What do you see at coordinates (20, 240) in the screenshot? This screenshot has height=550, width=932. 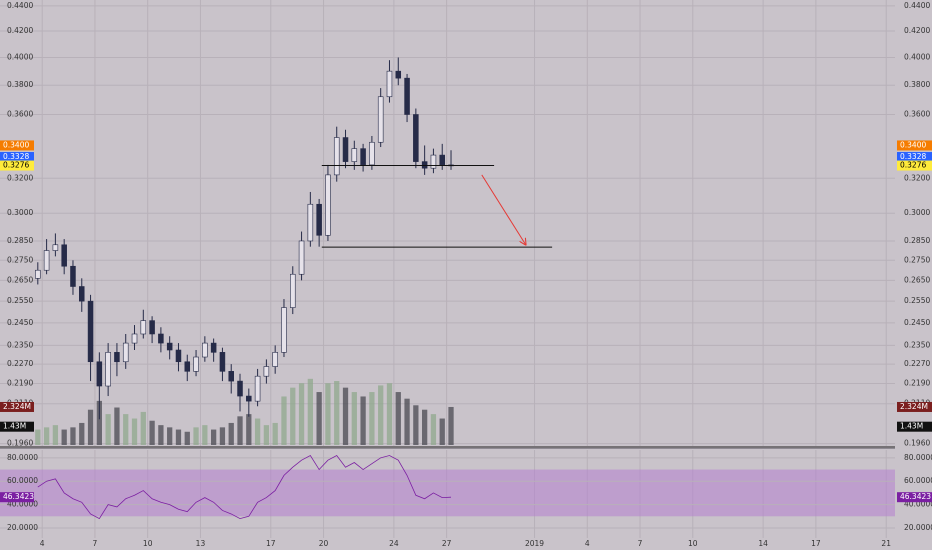 I see `y-tick-label: 0.2850` at bounding box center [20, 240].